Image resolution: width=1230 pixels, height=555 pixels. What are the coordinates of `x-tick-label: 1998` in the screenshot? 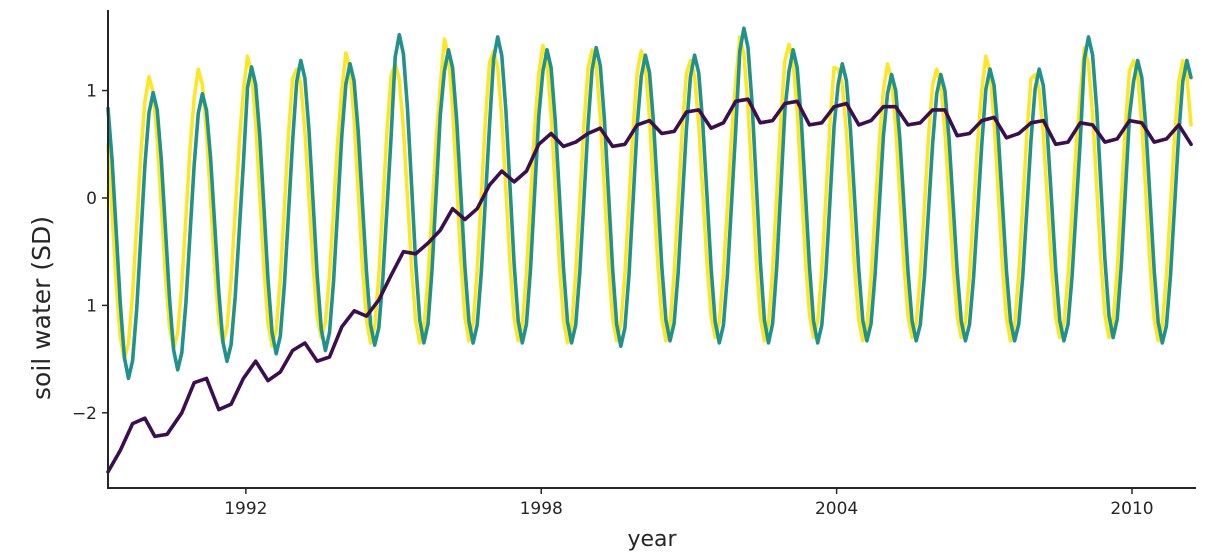 It's located at (541, 509).